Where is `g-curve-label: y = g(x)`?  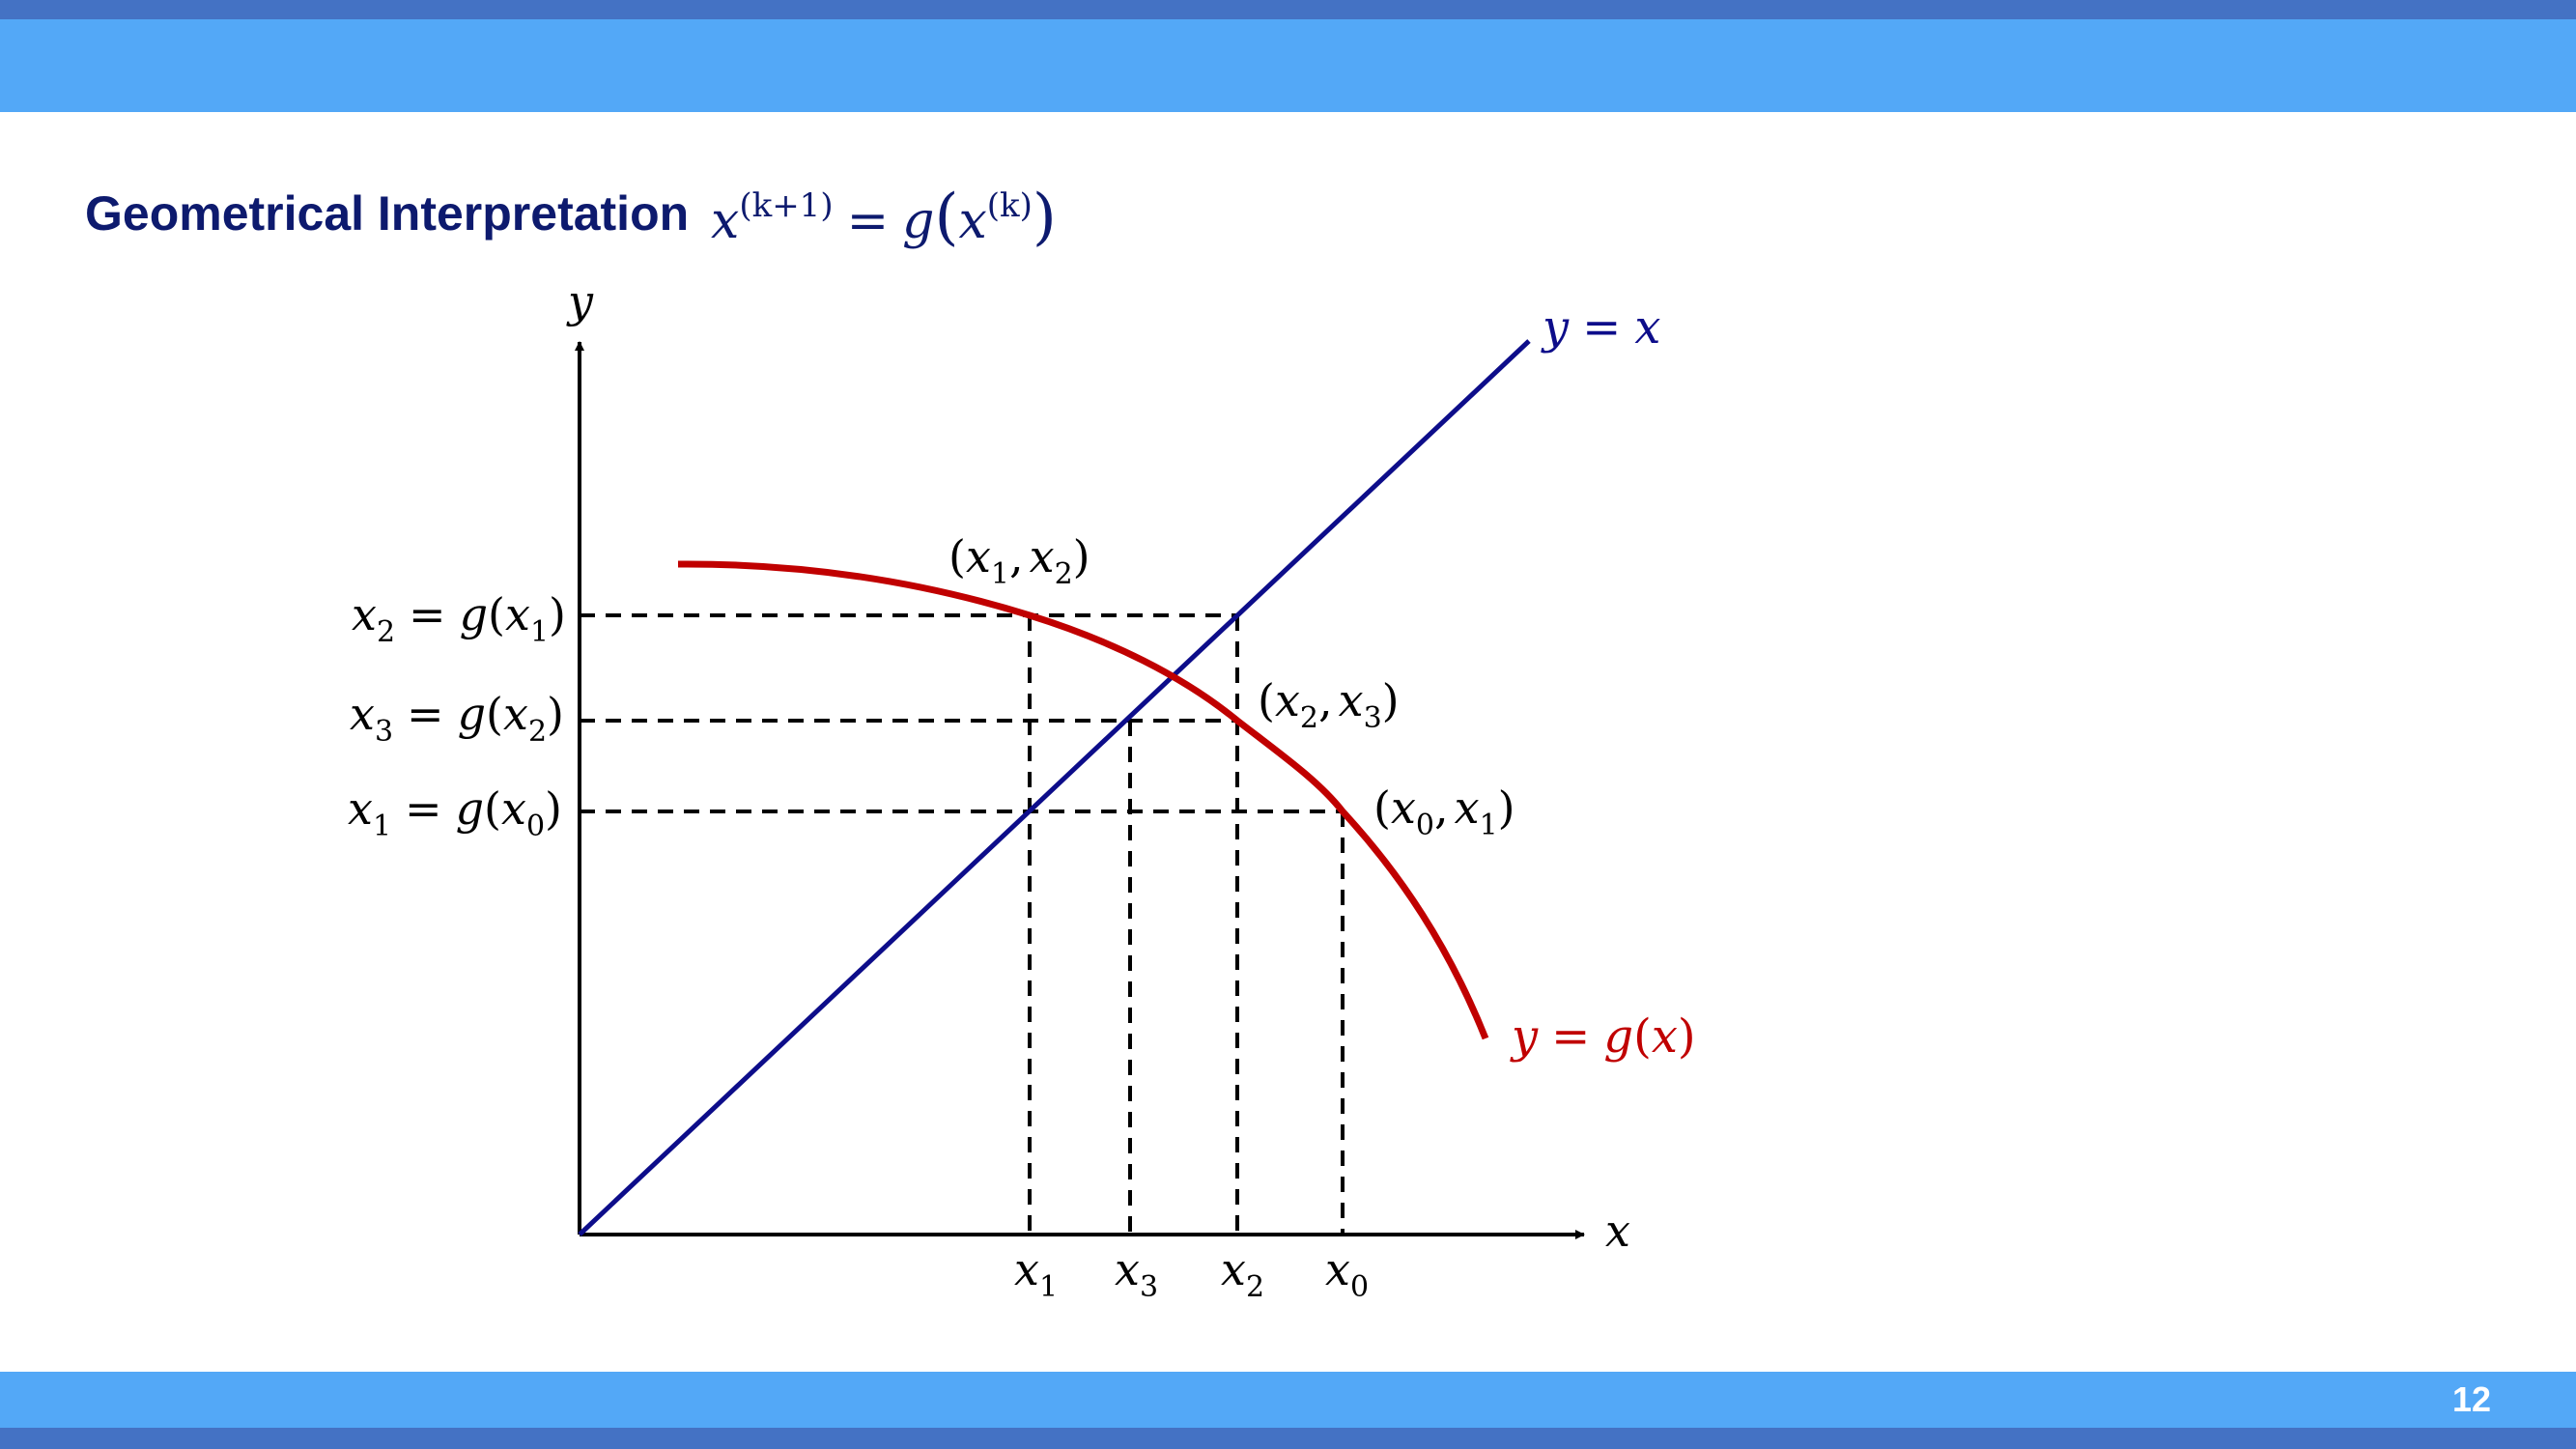 g-curve-label: y = g(x) is located at coordinates (1603, 1036).